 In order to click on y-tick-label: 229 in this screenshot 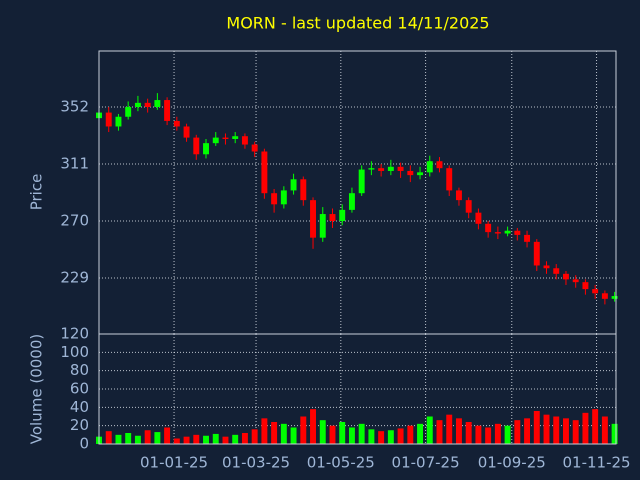, I will do `click(74, 277)`.